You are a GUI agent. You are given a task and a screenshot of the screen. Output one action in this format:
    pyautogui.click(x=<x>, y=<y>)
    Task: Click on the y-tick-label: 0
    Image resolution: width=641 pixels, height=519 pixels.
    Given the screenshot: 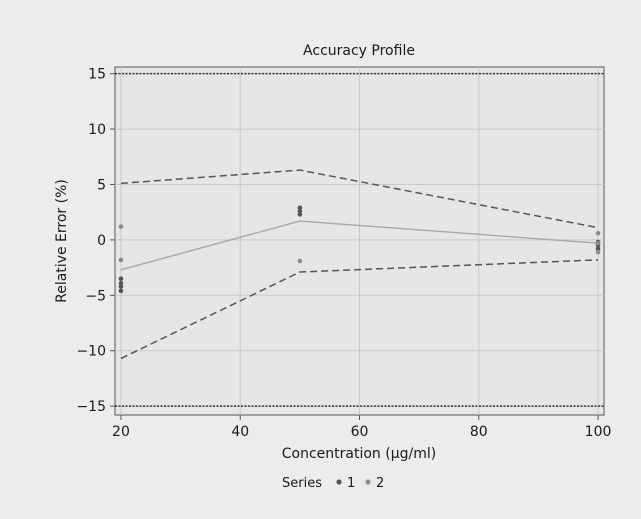 What is the action you would take?
    pyautogui.click(x=101, y=241)
    